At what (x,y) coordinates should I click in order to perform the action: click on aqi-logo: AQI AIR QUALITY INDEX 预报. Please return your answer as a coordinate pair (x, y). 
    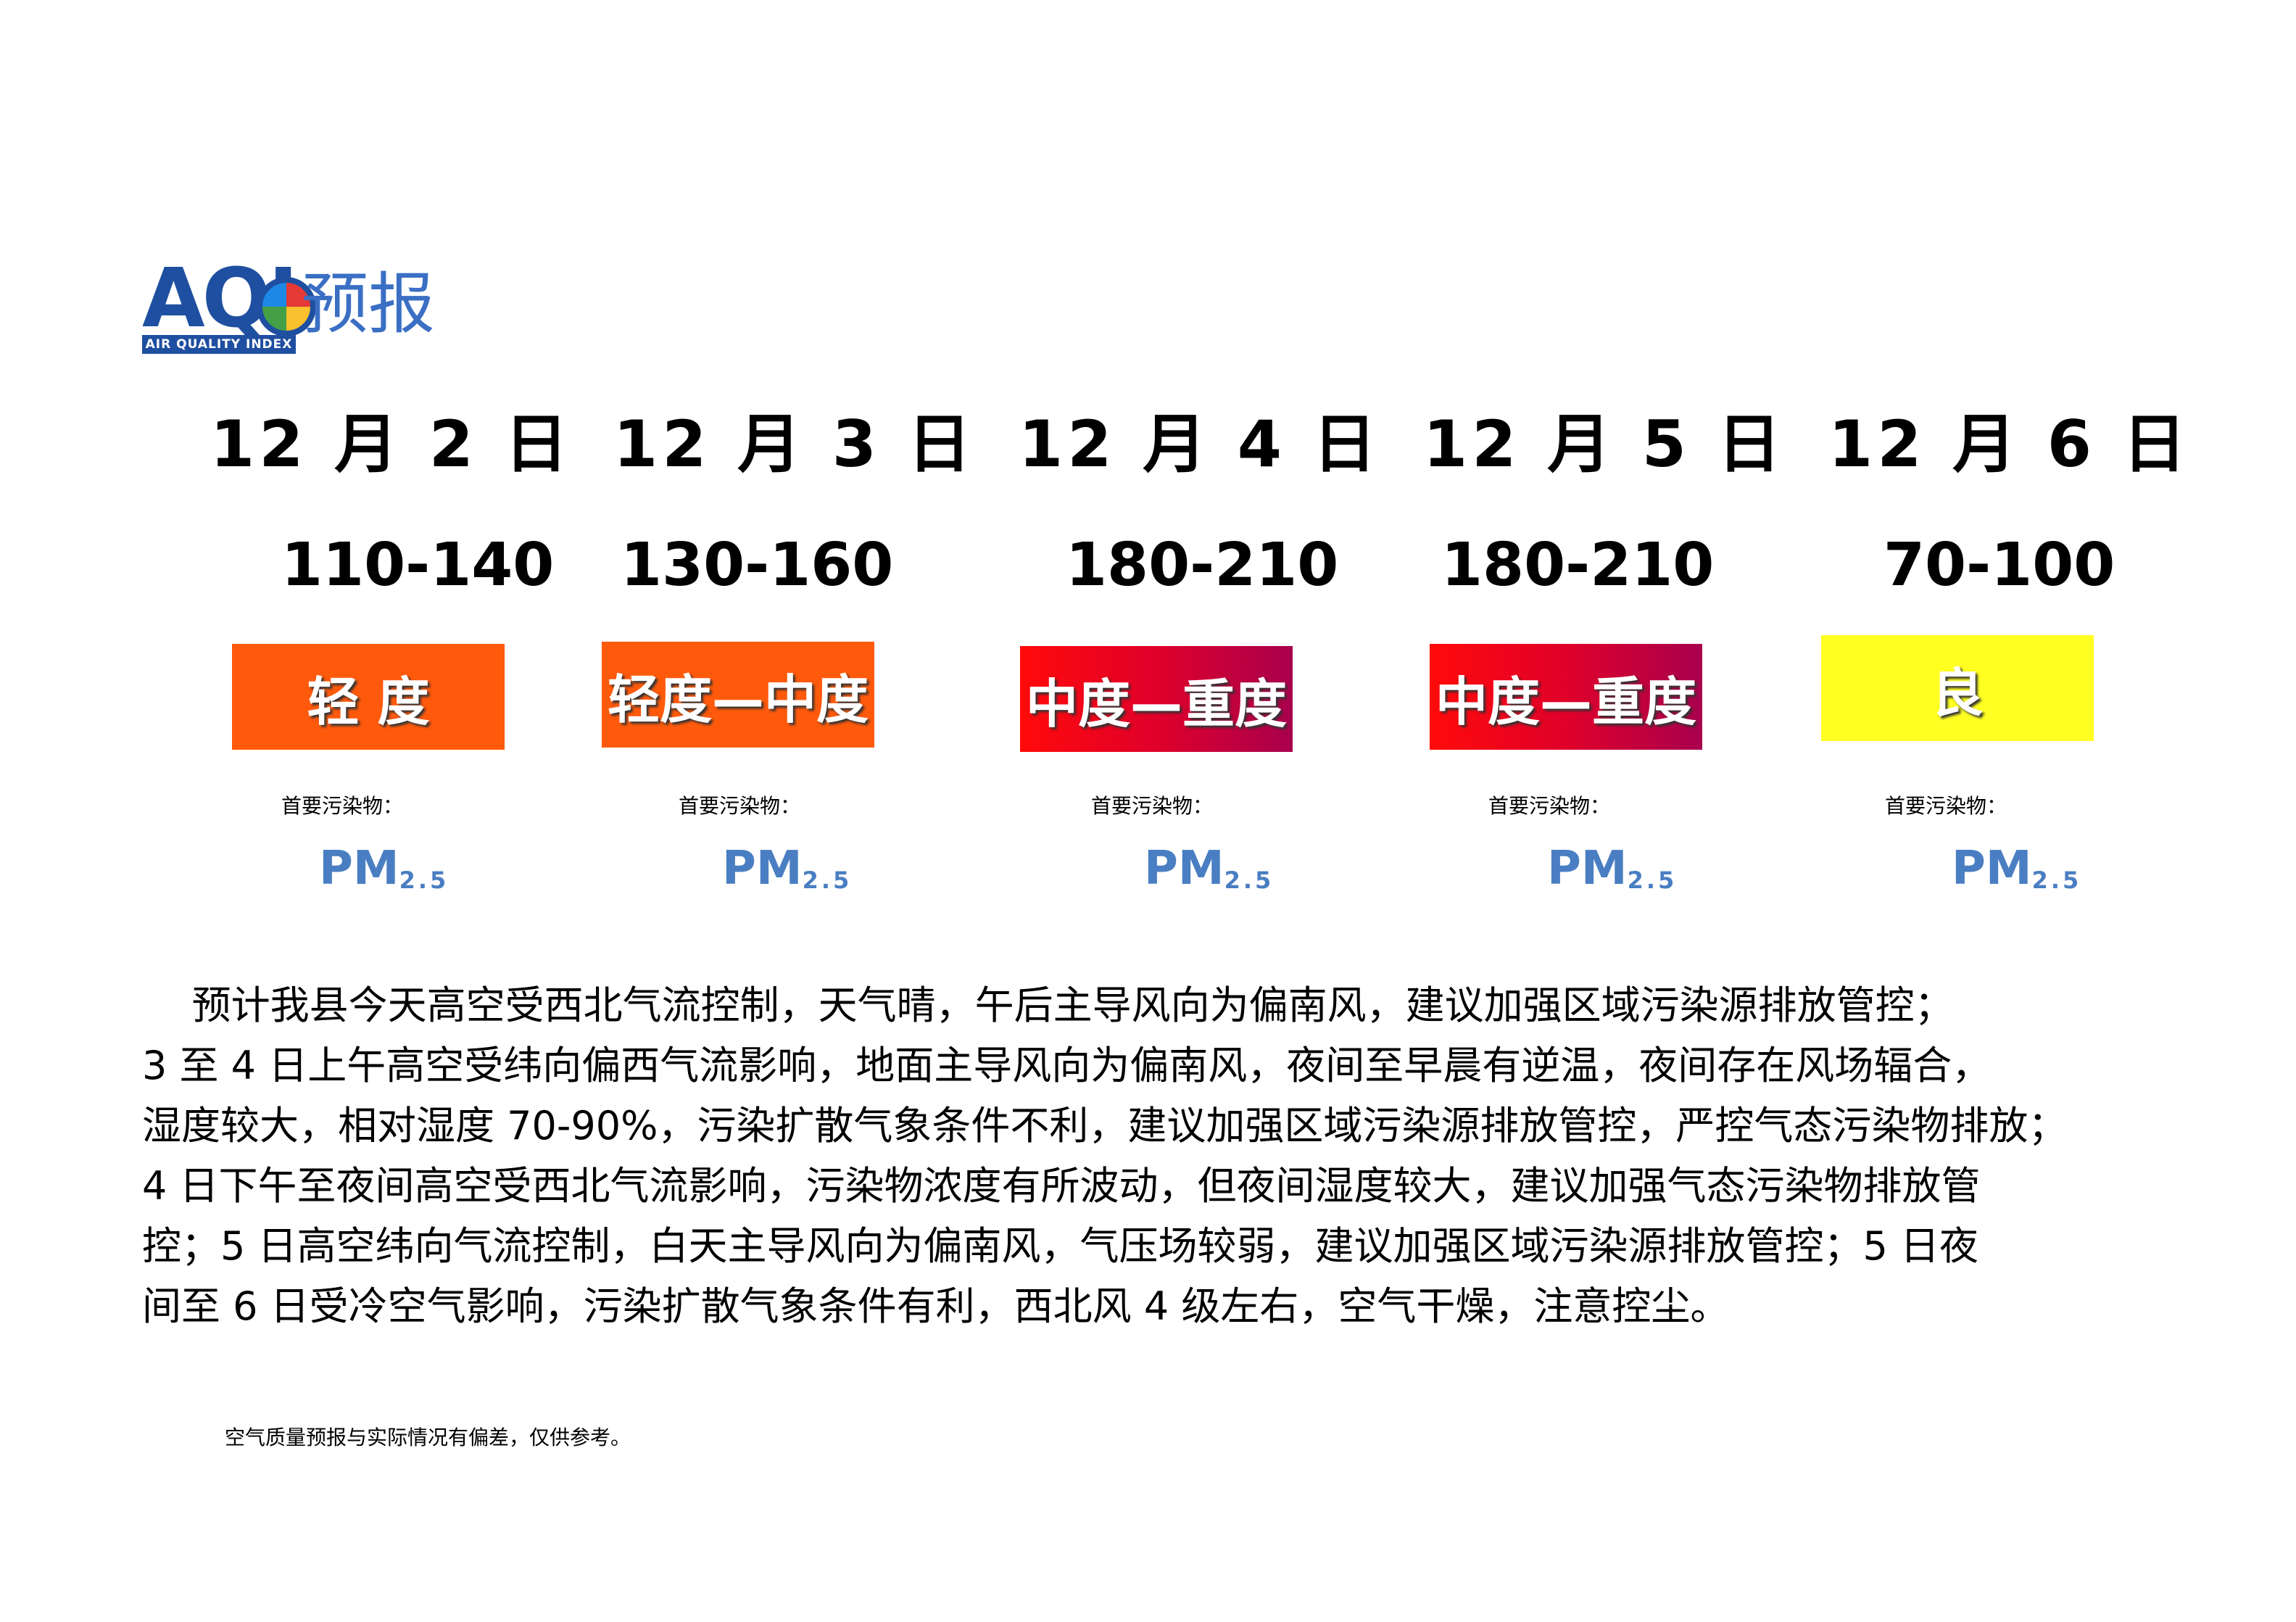
    Looking at the image, I should click on (301, 307).